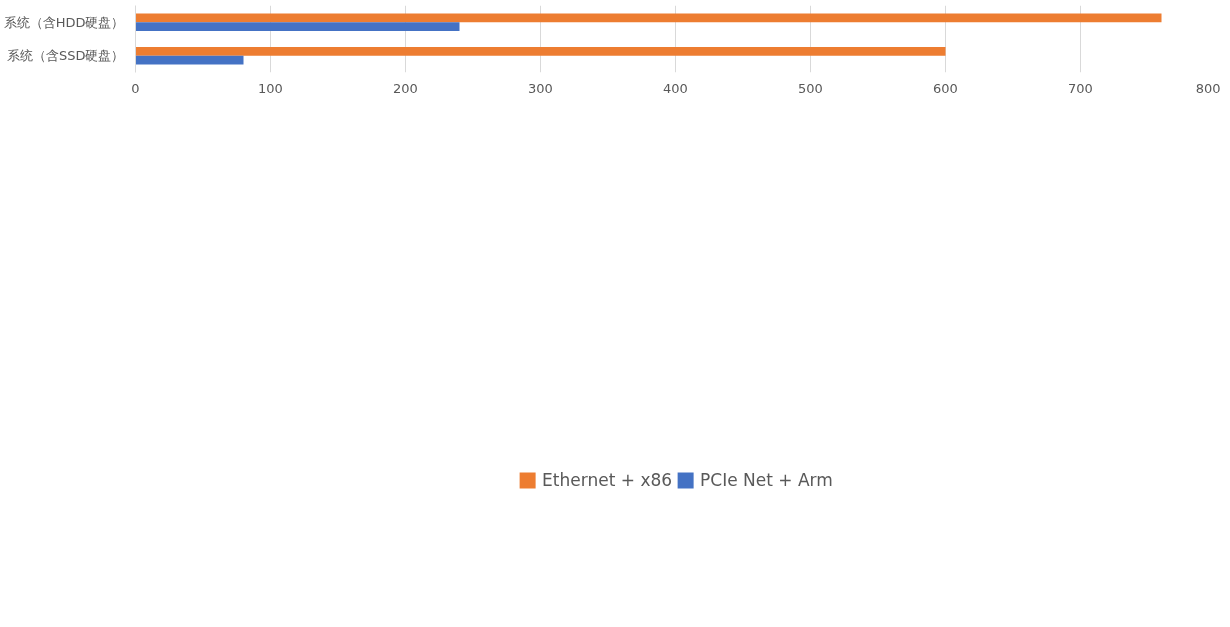 This screenshot has width=1230, height=627. I want to click on legend-label: PCIe Net + Arm, so click(766, 480).